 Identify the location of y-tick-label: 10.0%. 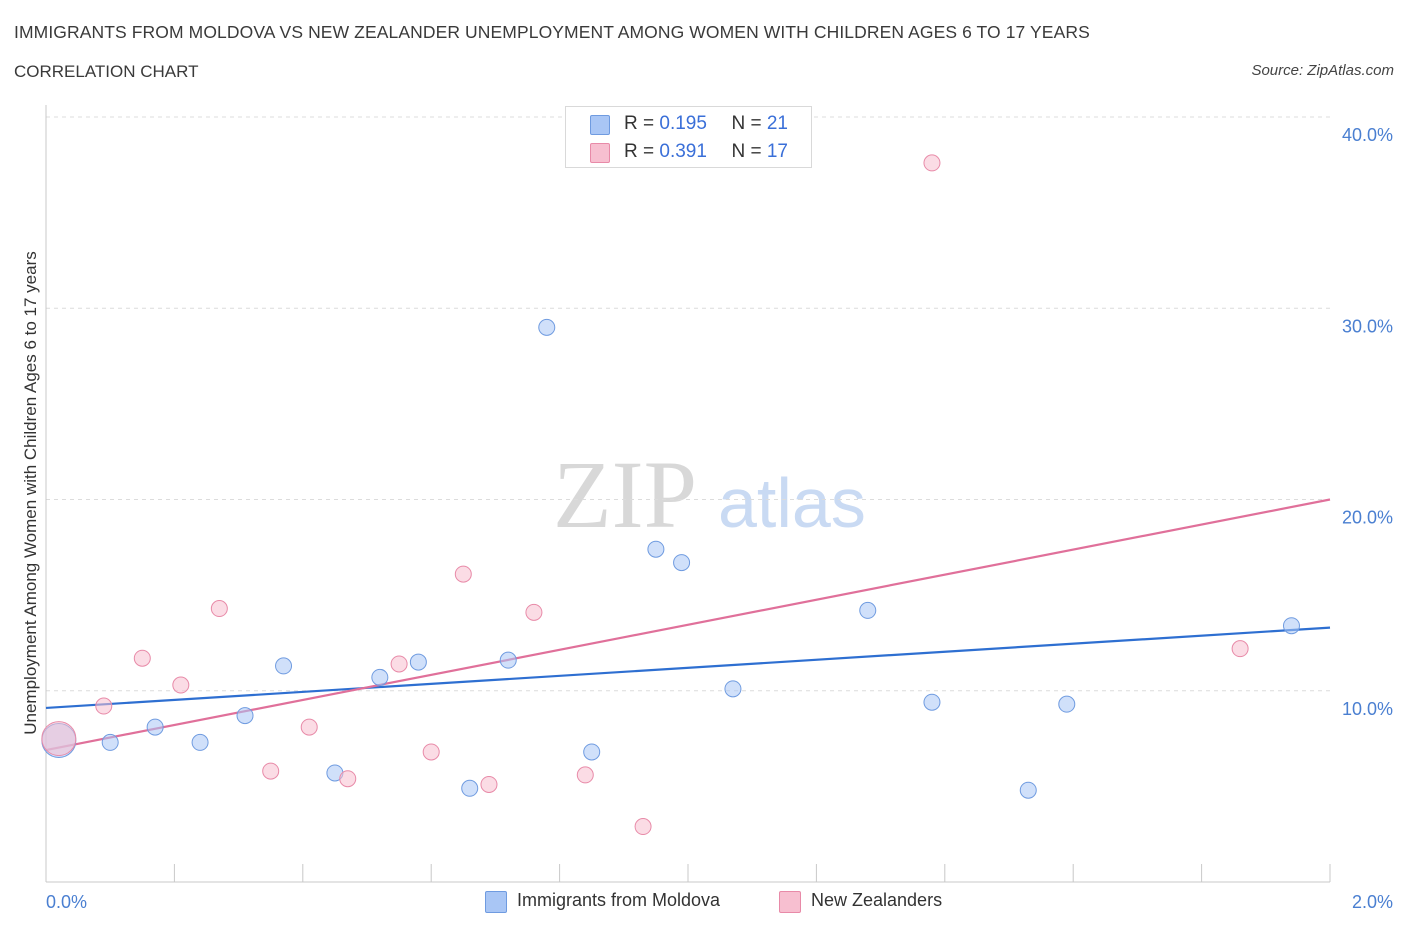
(1367, 709).